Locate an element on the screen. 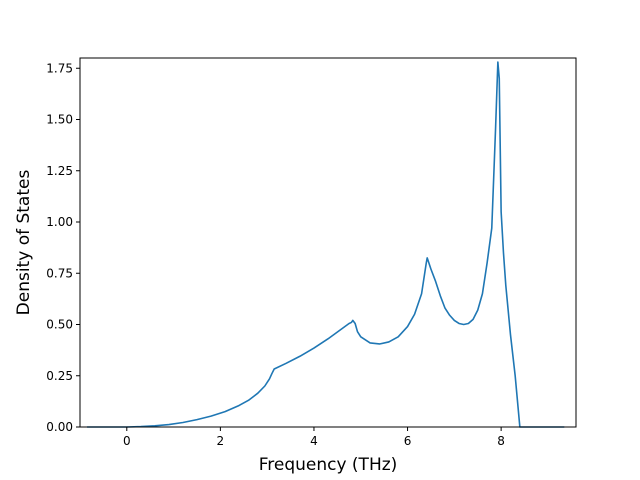  y-tick-label: 1.50 is located at coordinates (59, 120).